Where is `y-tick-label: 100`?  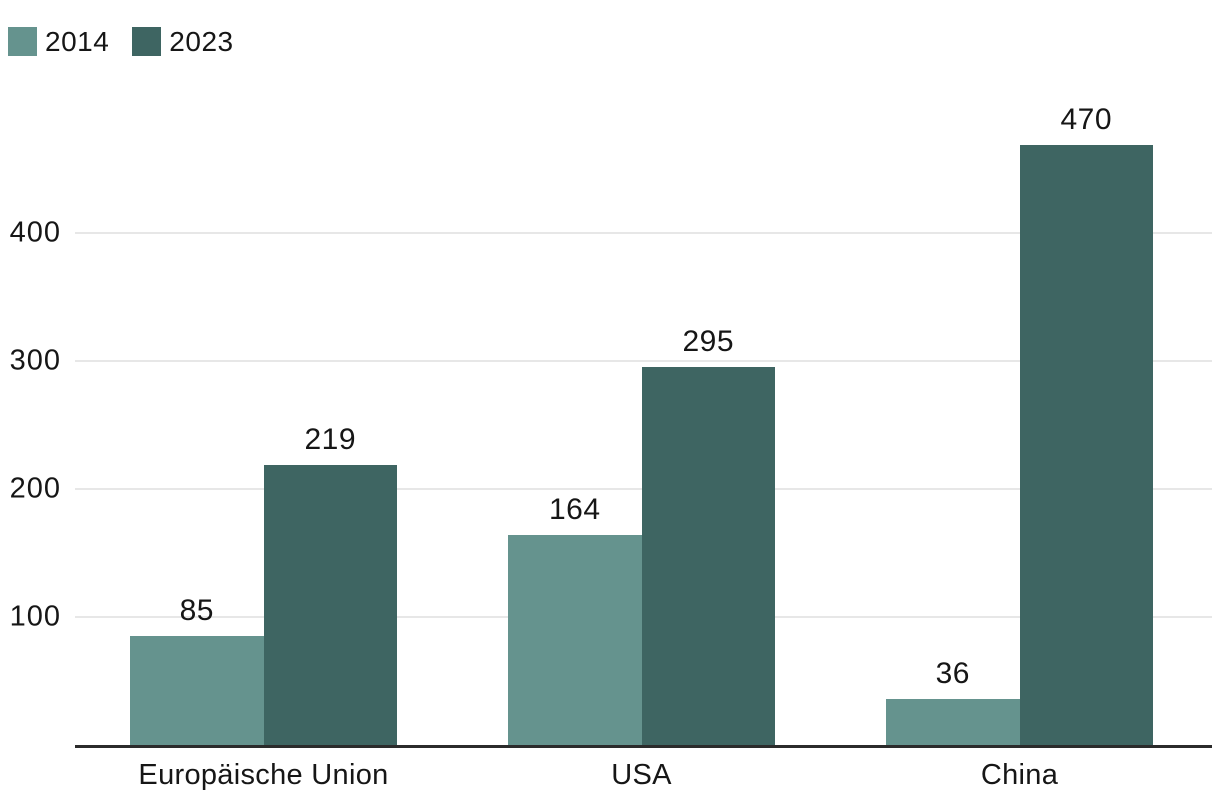
y-tick-label: 100 is located at coordinates (35, 616).